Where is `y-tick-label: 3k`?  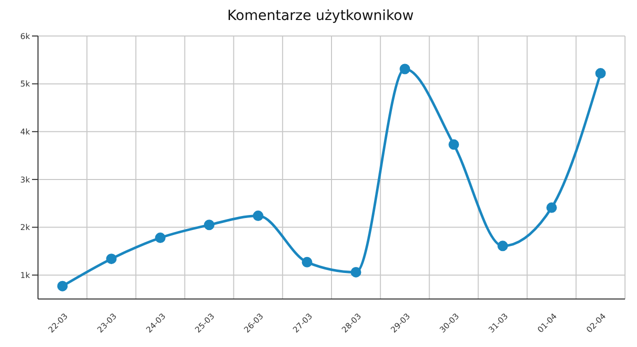 y-tick-label: 3k is located at coordinates (25, 179).